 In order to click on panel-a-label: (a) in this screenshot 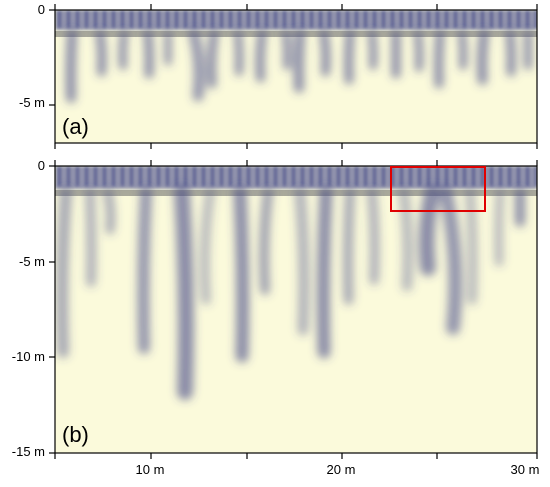, I will do `click(75, 126)`.